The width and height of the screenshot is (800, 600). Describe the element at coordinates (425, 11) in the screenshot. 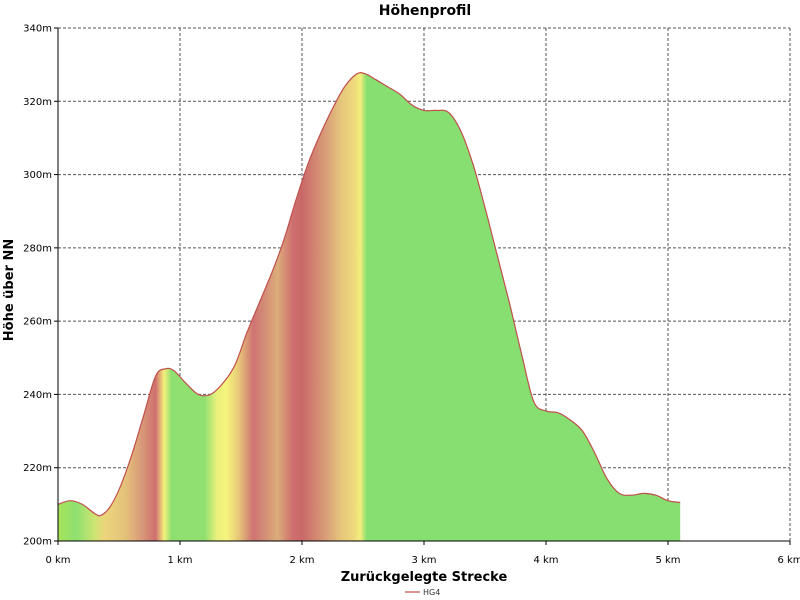

I see `chart-title: Höhenprofil` at that location.